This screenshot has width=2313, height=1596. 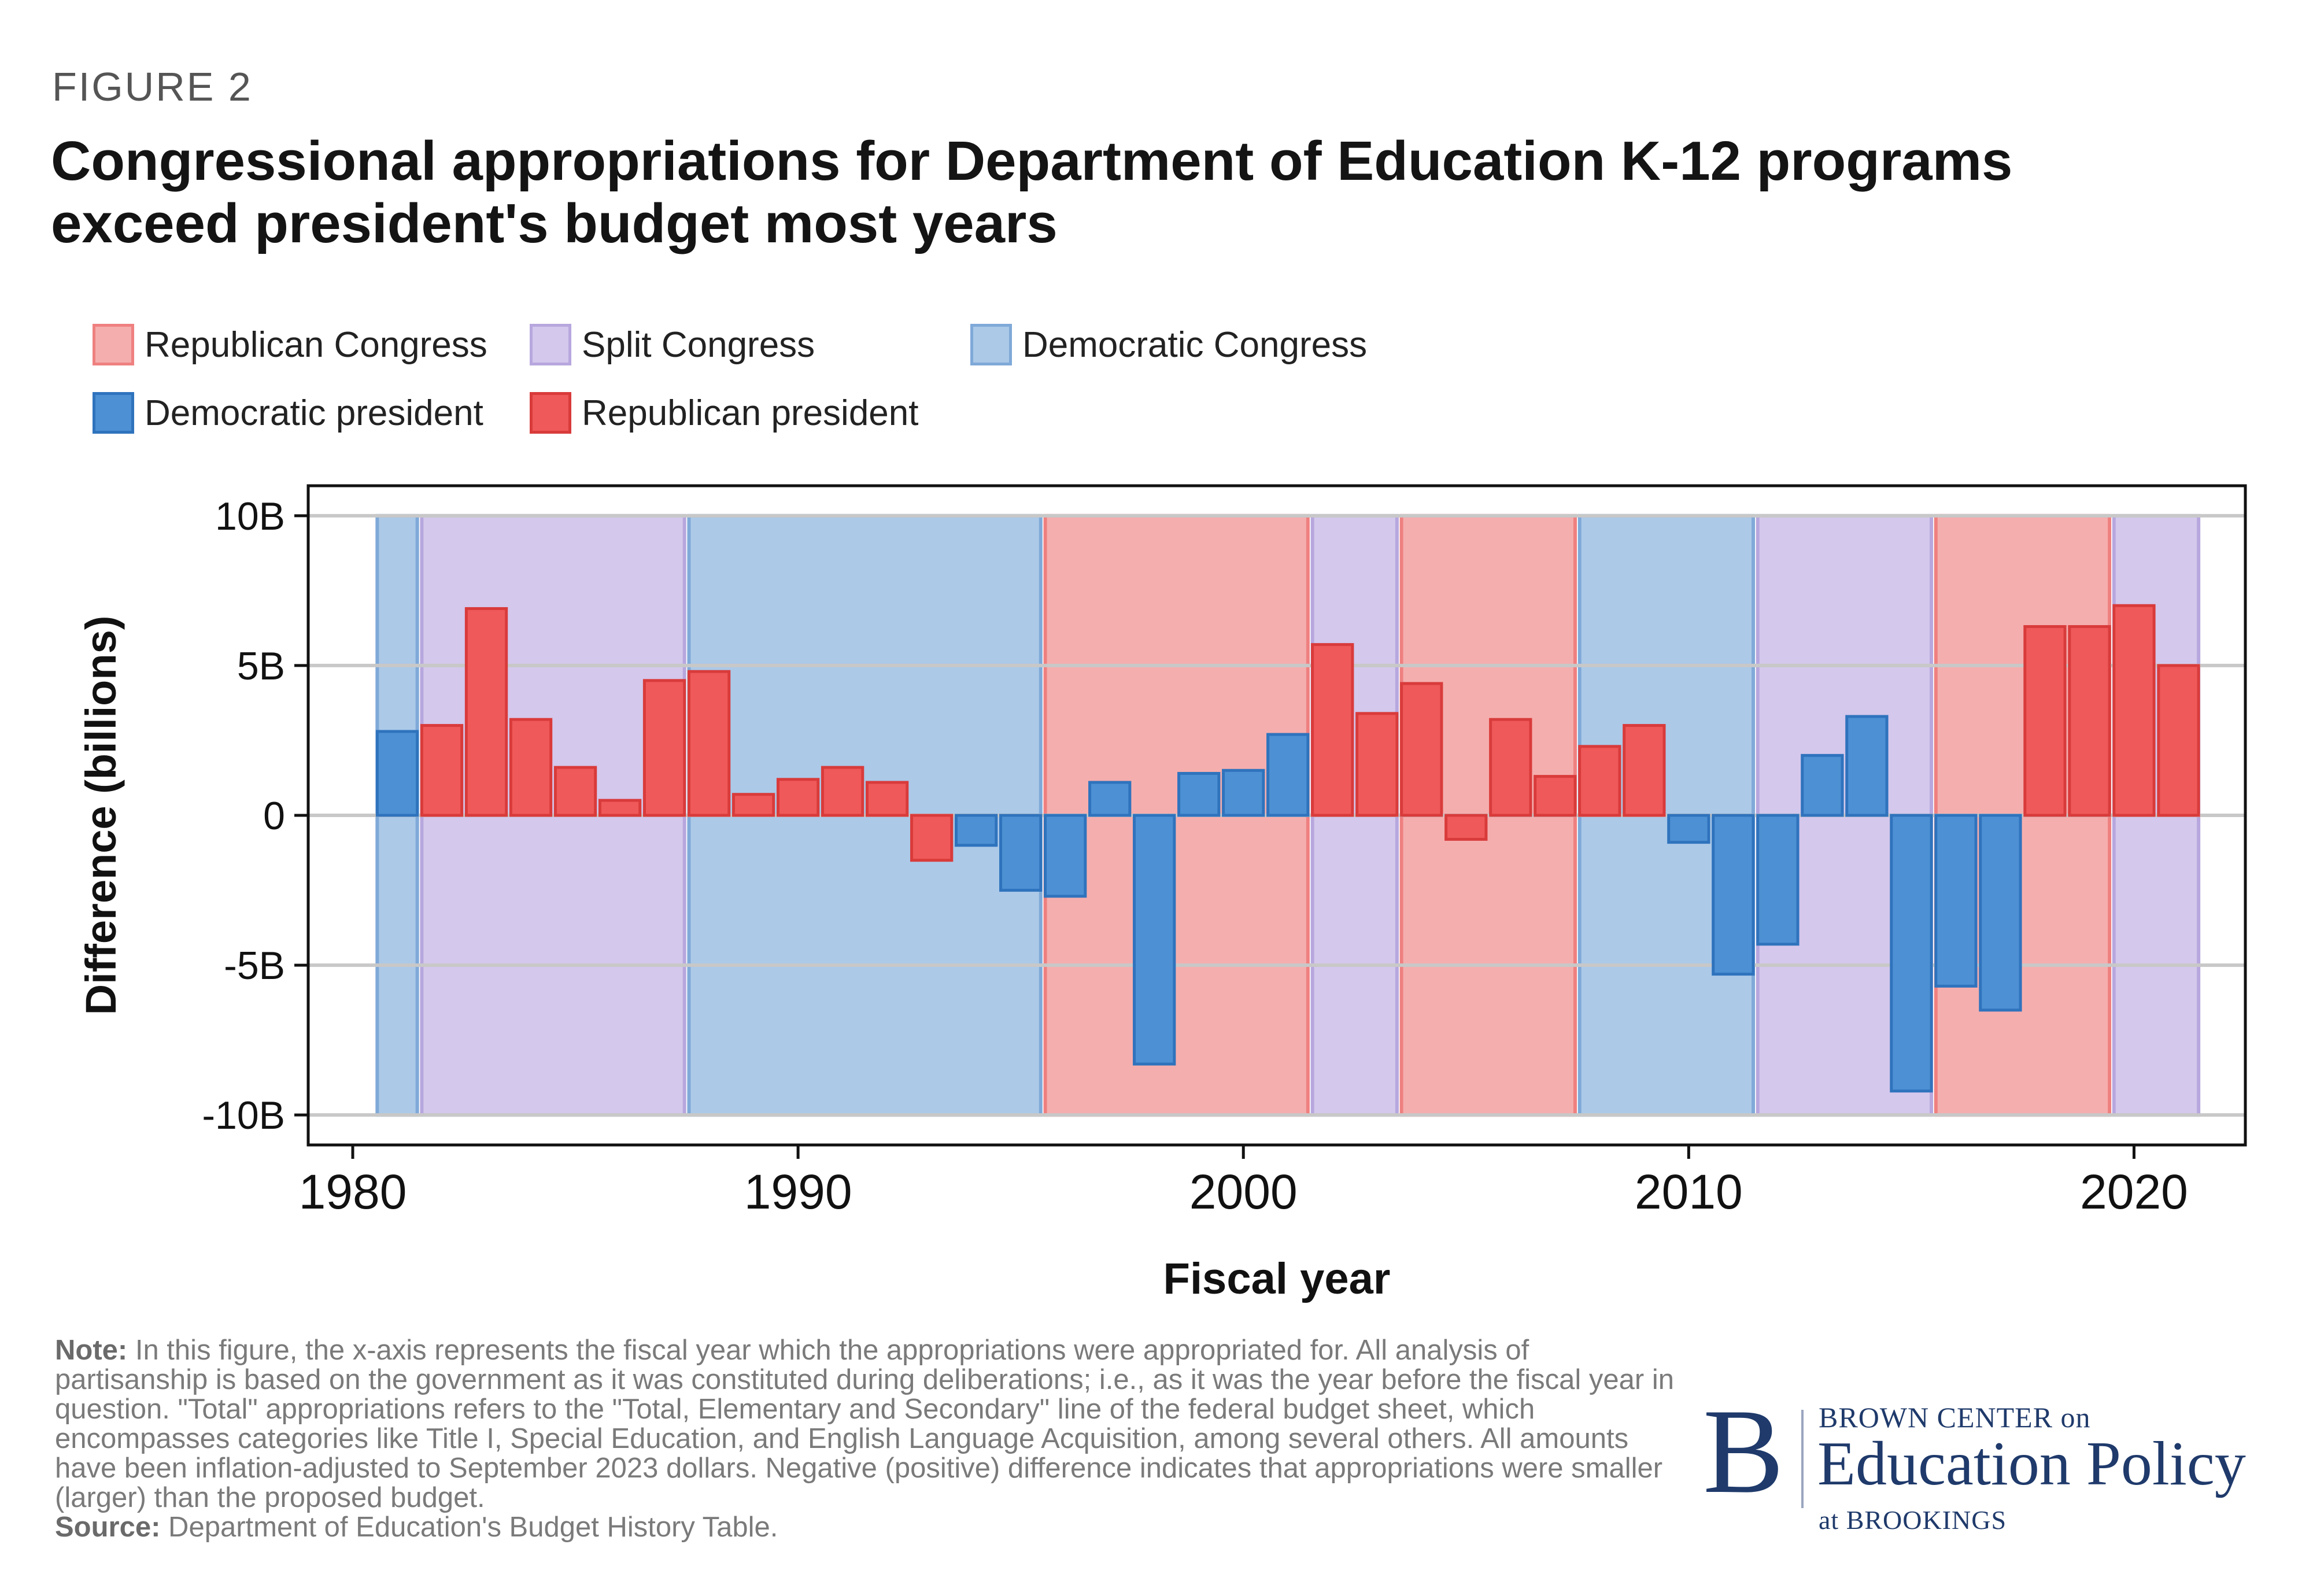 I want to click on legend-label-republican-president: Republican president, so click(x=750, y=413).